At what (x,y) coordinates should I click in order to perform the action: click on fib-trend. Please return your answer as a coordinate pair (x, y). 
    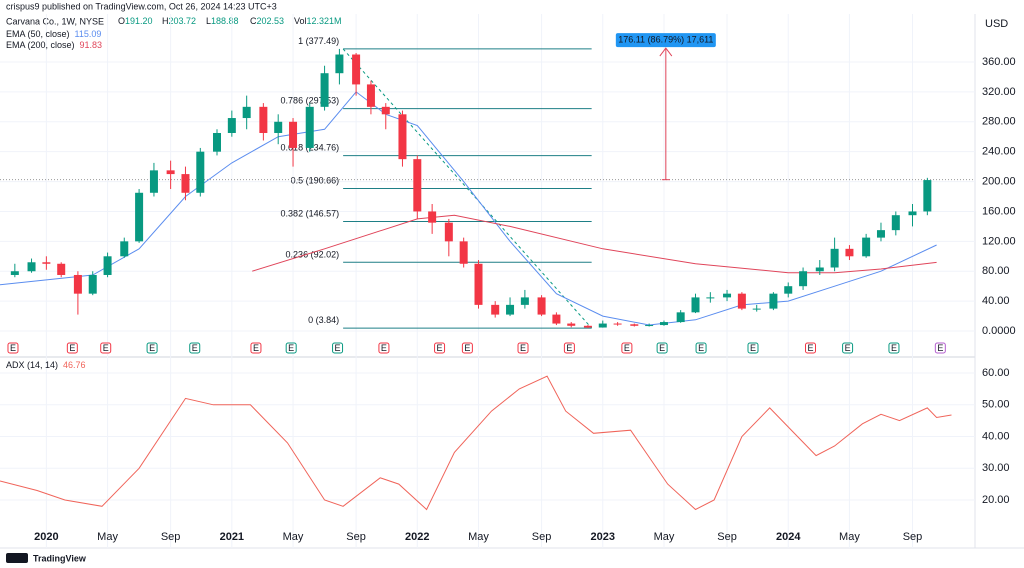
    Looking at the image, I should click on (467, 188).